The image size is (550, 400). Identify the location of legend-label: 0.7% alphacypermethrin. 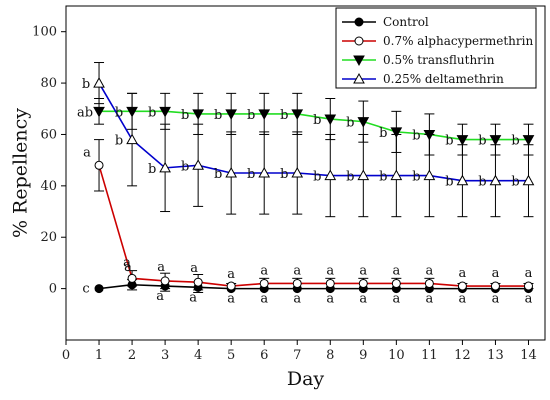
(458, 41).